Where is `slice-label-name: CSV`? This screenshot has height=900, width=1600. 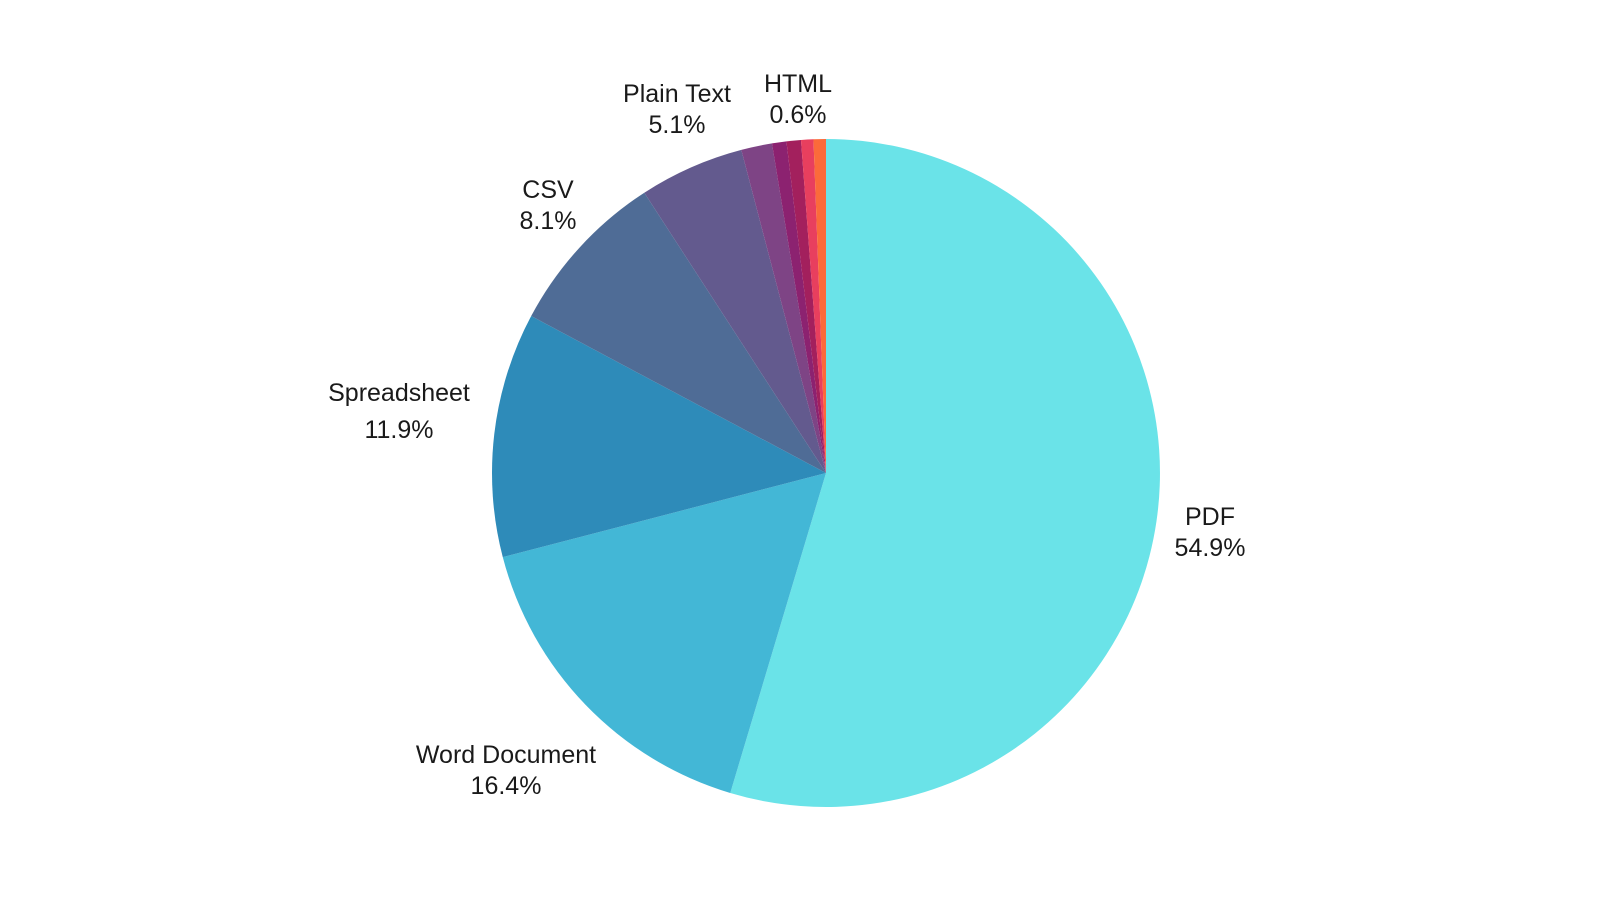
slice-label-name: CSV is located at coordinates (548, 190).